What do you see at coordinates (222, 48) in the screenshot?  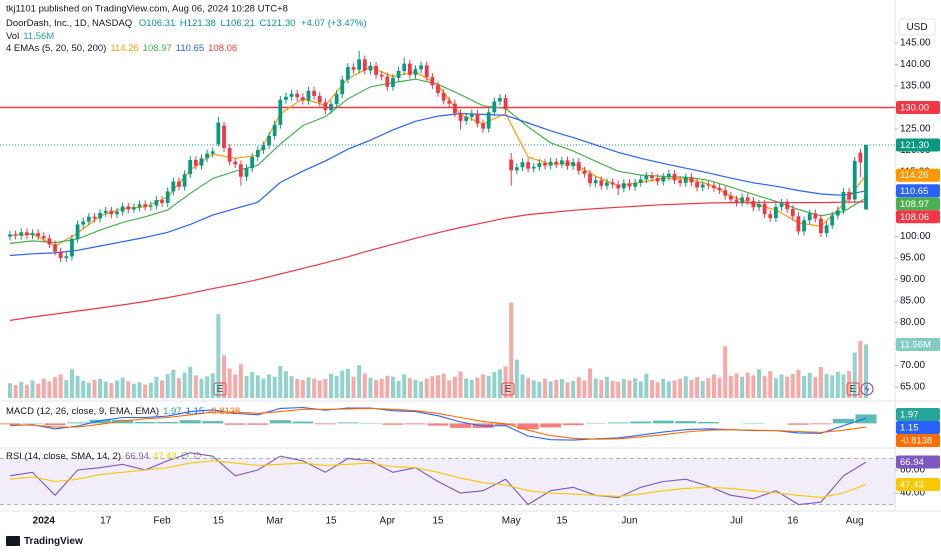 I see `legend-item: 108.06` at bounding box center [222, 48].